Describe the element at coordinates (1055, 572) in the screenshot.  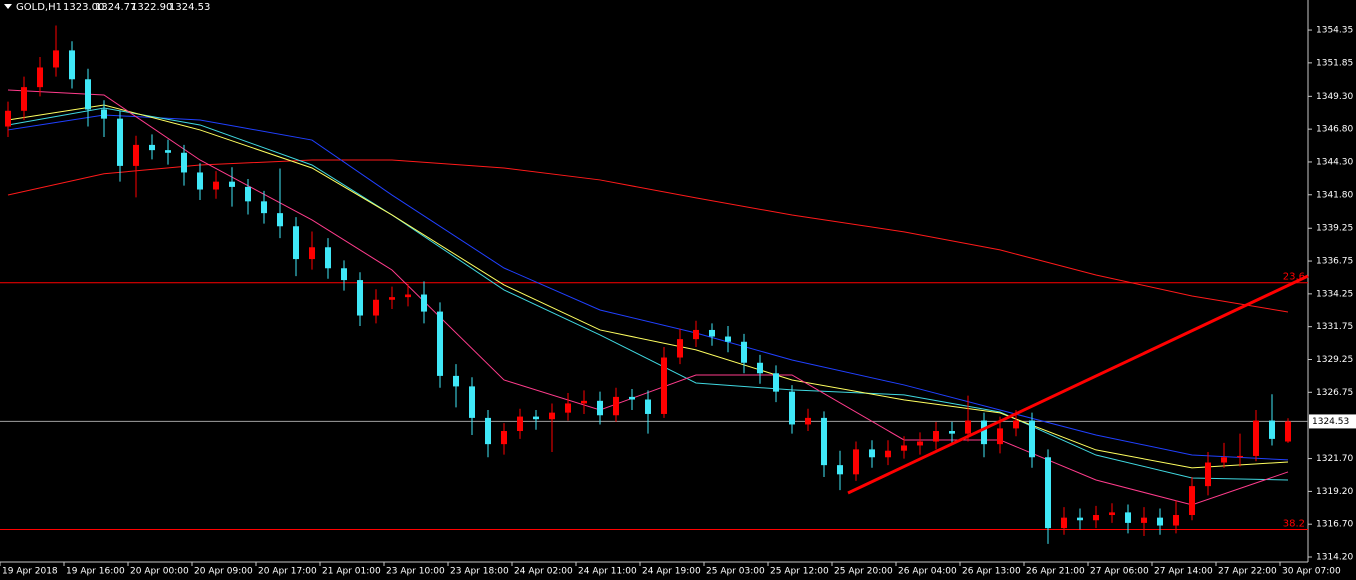
I see `x-tick-label: 26 Apr 21:00` at that location.